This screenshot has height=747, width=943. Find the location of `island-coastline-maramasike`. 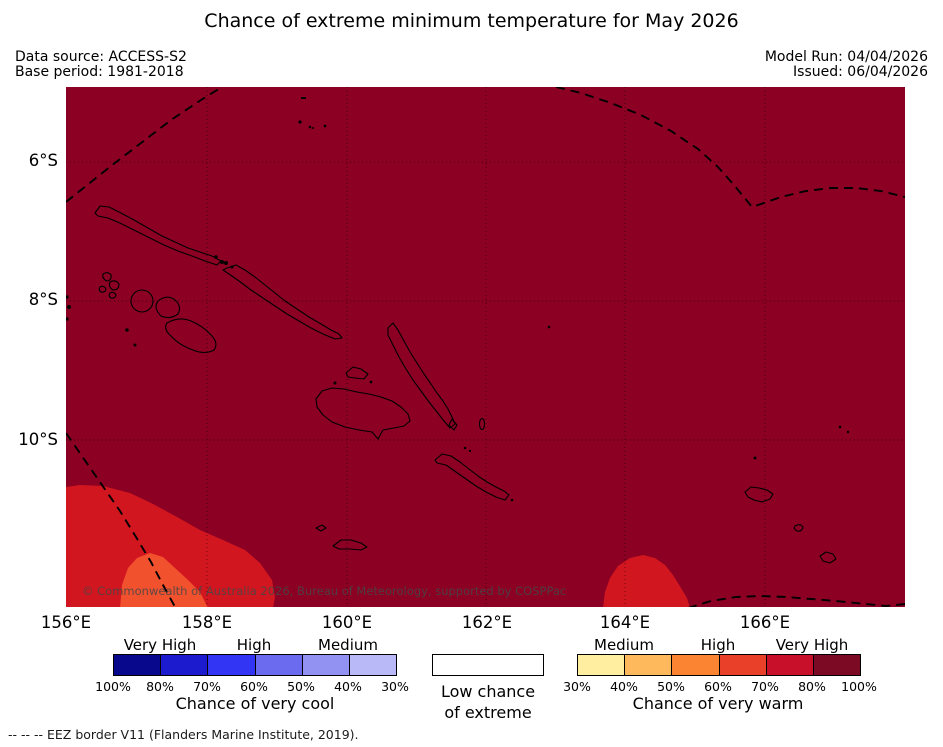

island-coastline-maramasike is located at coordinates (453, 424).